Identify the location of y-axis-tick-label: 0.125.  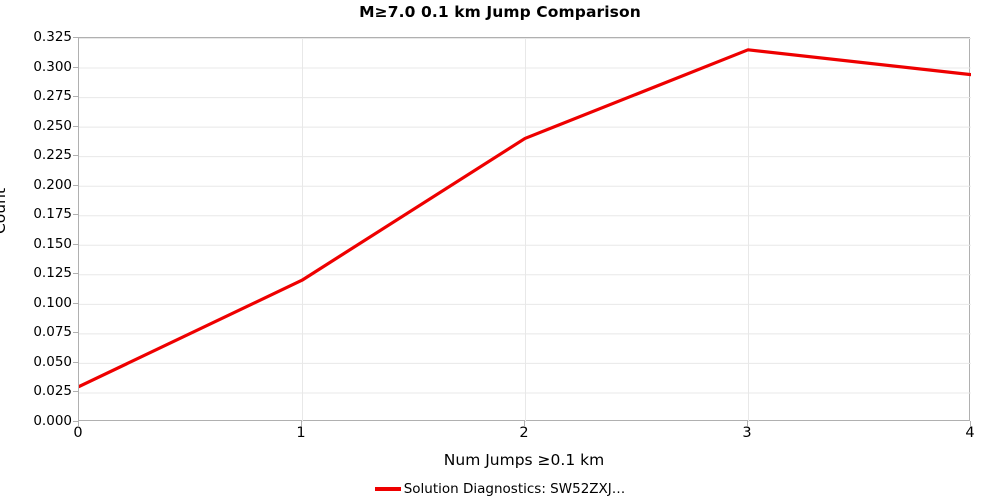
(52, 273).